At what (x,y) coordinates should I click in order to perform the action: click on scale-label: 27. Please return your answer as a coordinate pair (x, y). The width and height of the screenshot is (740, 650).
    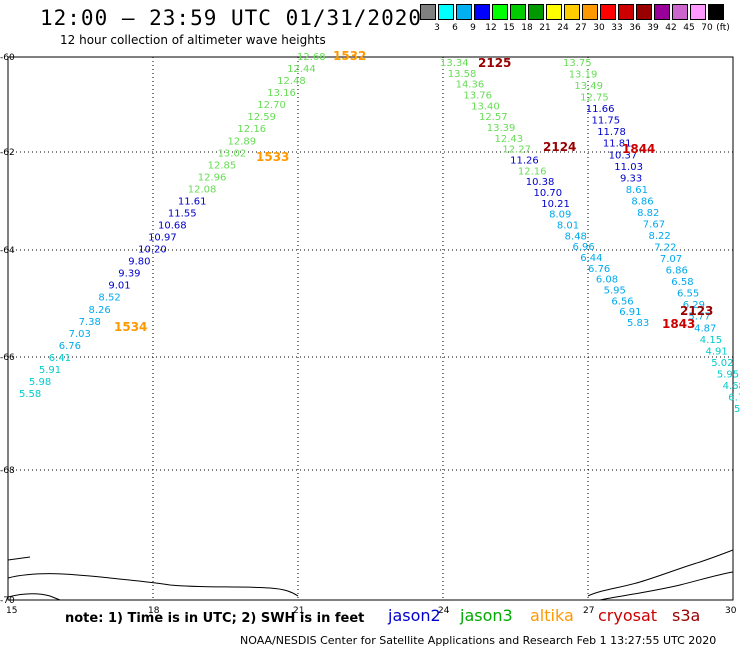
    Looking at the image, I should click on (581, 28).